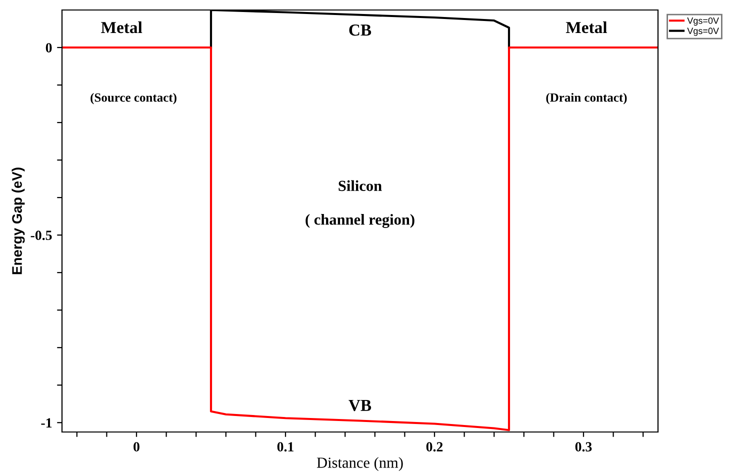 This screenshot has width=736, height=475. What do you see at coordinates (137, 447) in the screenshot?
I see `x-tick-label: 0` at bounding box center [137, 447].